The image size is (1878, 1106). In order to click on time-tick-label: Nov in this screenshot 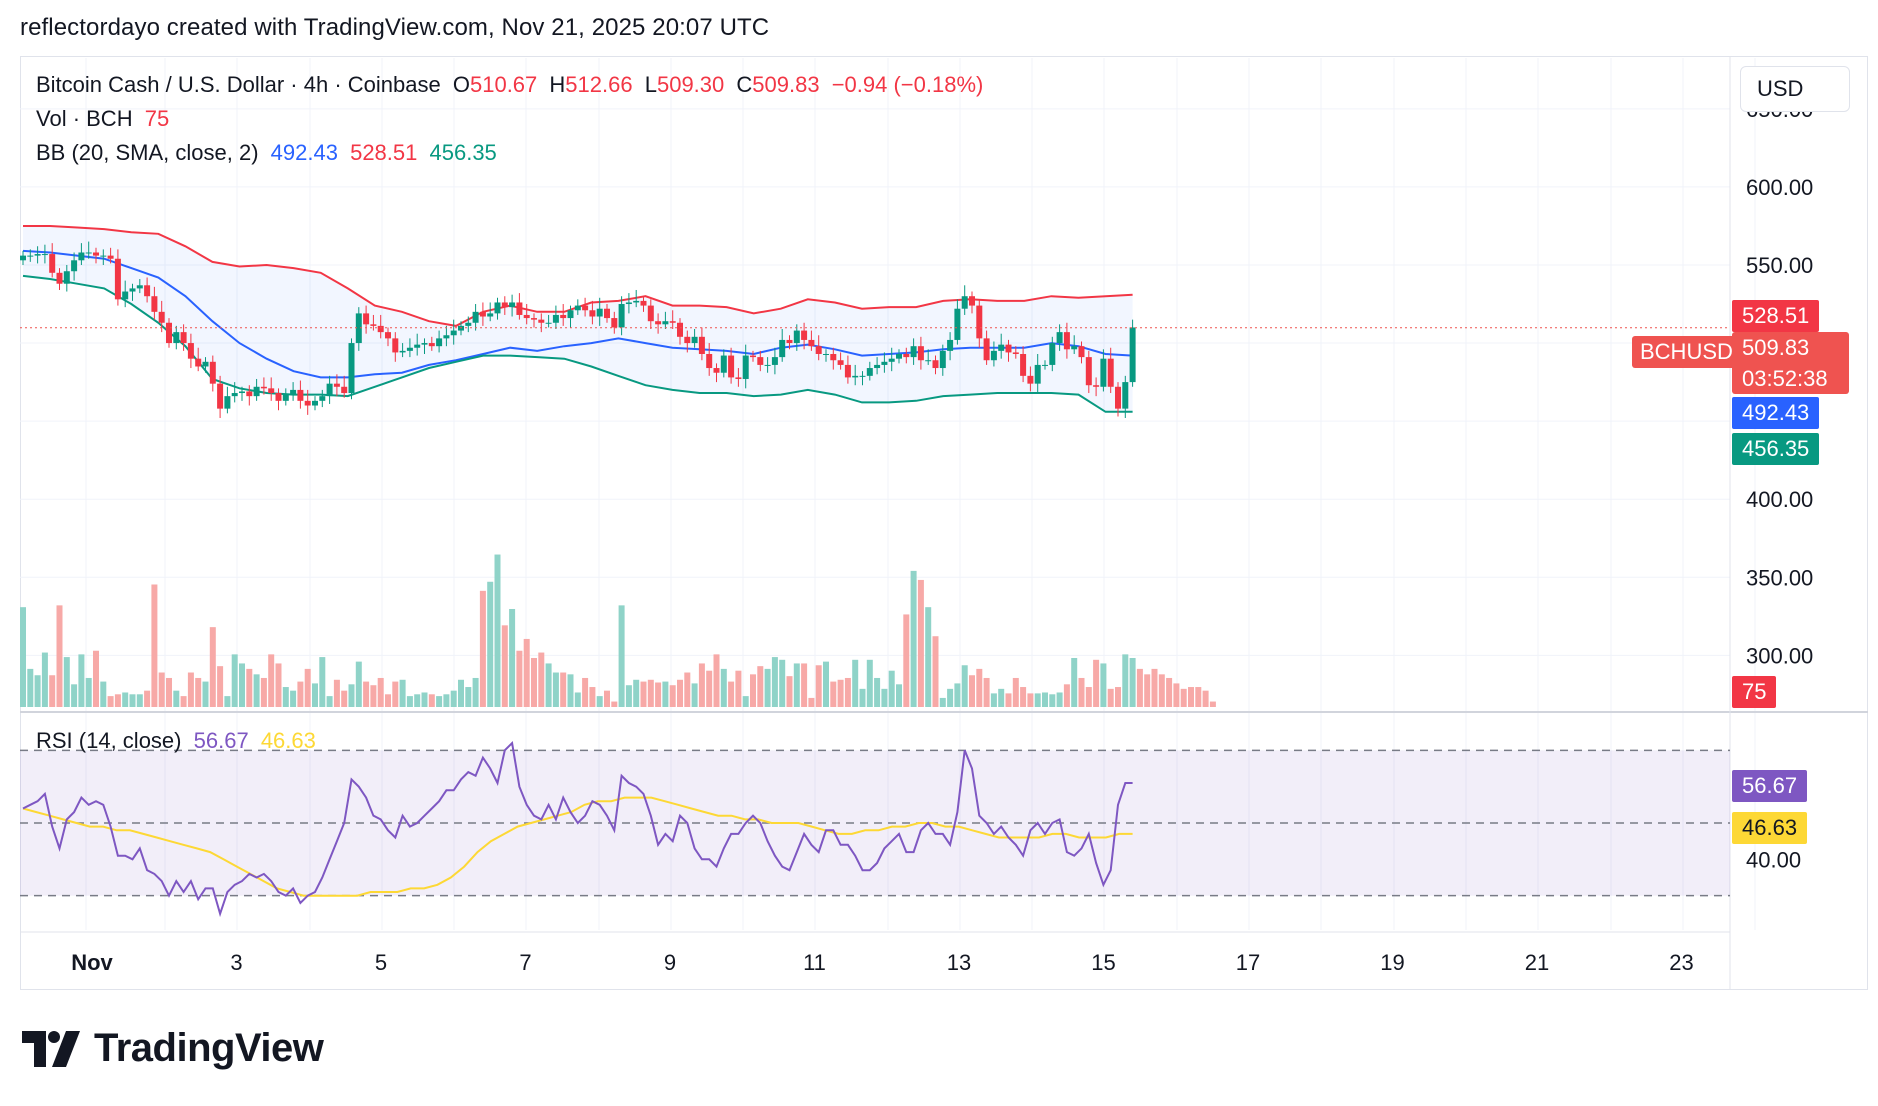, I will do `click(92, 962)`.